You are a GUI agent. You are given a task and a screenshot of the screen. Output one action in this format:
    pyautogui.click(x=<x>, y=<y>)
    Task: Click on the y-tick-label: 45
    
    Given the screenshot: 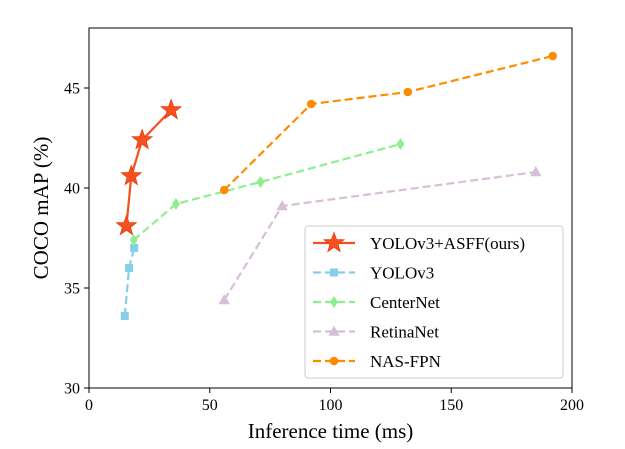 What is the action you would take?
    pyautogui.click(x=72, y=89)
    